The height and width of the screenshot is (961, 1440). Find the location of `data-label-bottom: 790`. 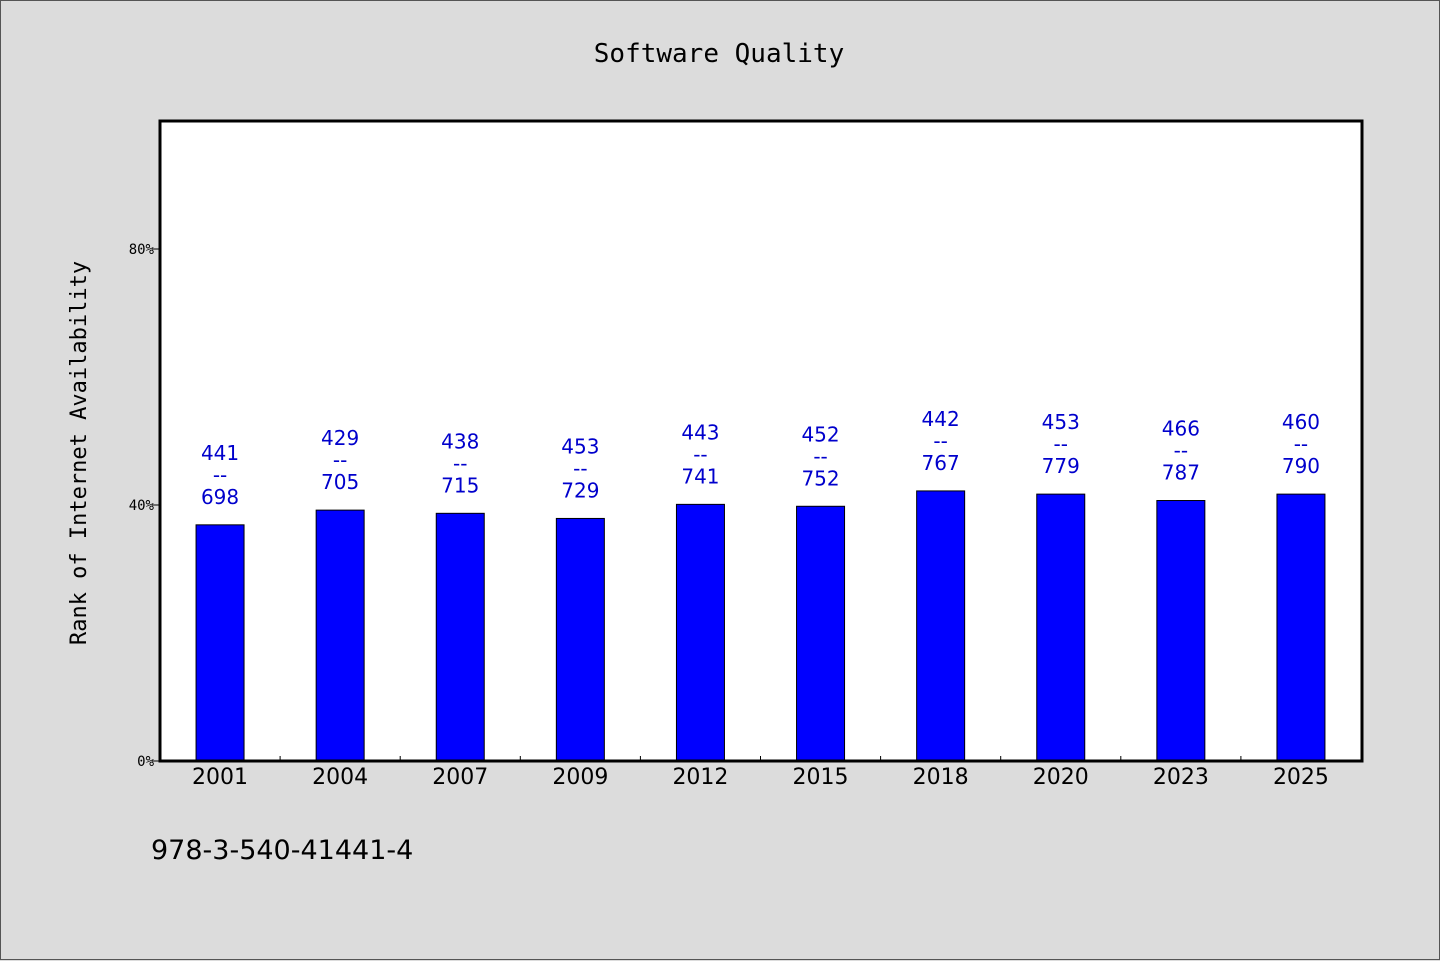

data-label-bottom: 790 is located at coordinates (1301, 466).